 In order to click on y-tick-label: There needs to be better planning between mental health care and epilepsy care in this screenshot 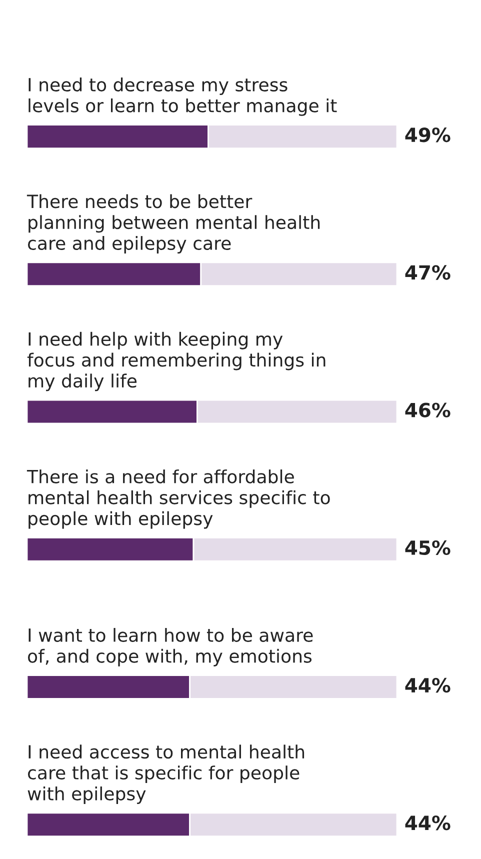, I will do `click(173, 224)`.